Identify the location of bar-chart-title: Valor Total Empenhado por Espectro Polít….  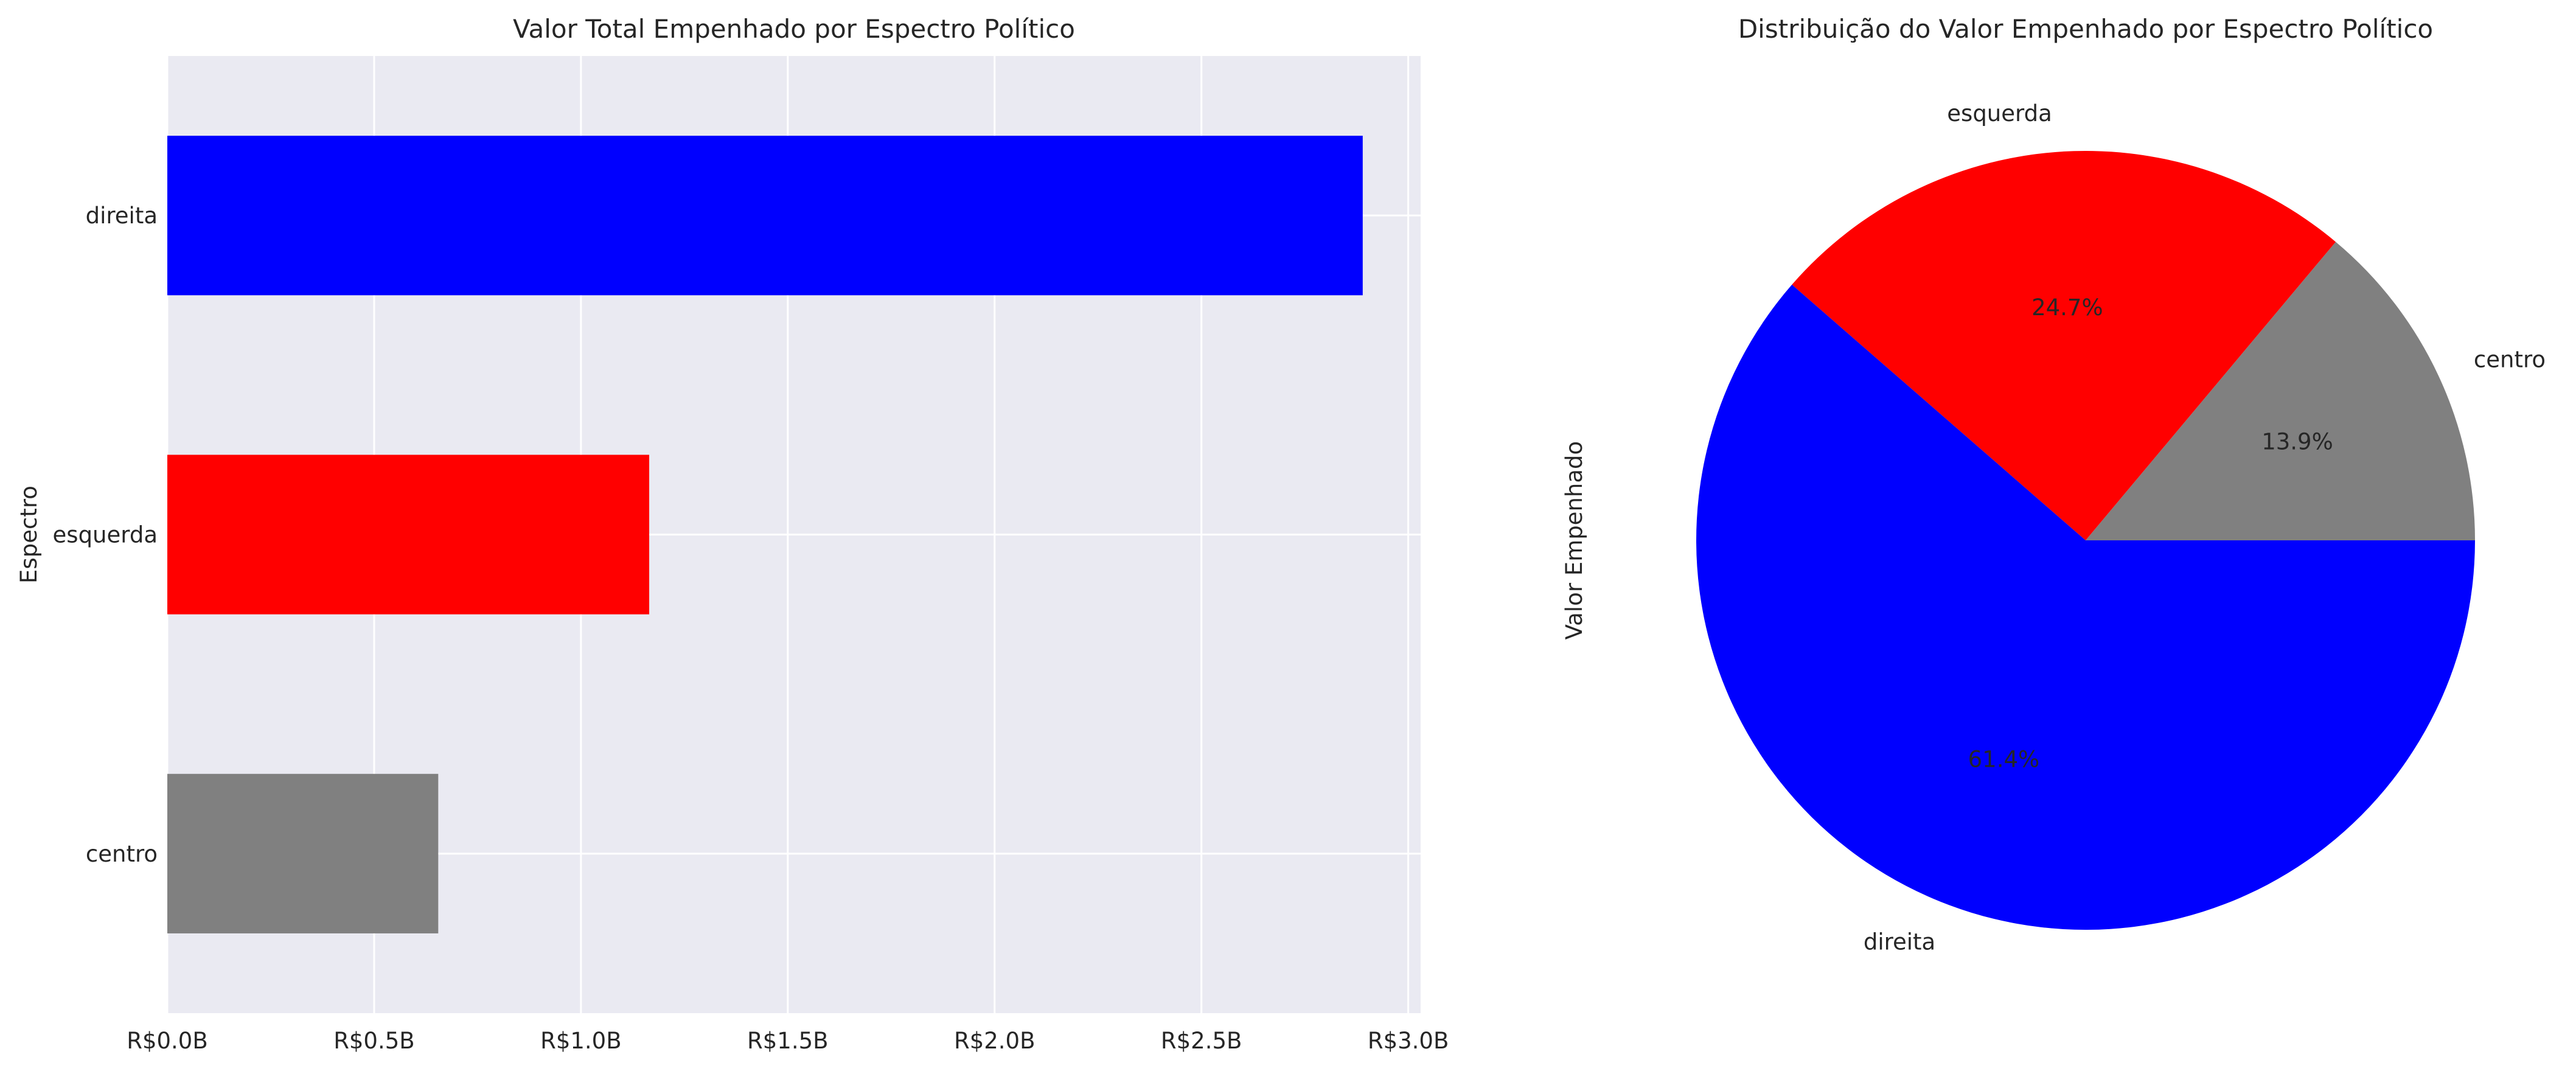
(794, 29).